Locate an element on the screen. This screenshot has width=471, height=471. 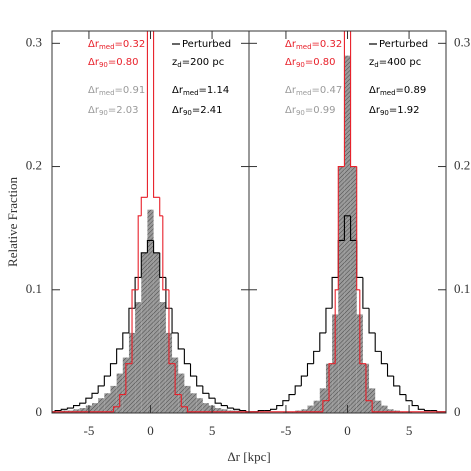
x-tick-label: 0 is located at coordinates (150, 430).